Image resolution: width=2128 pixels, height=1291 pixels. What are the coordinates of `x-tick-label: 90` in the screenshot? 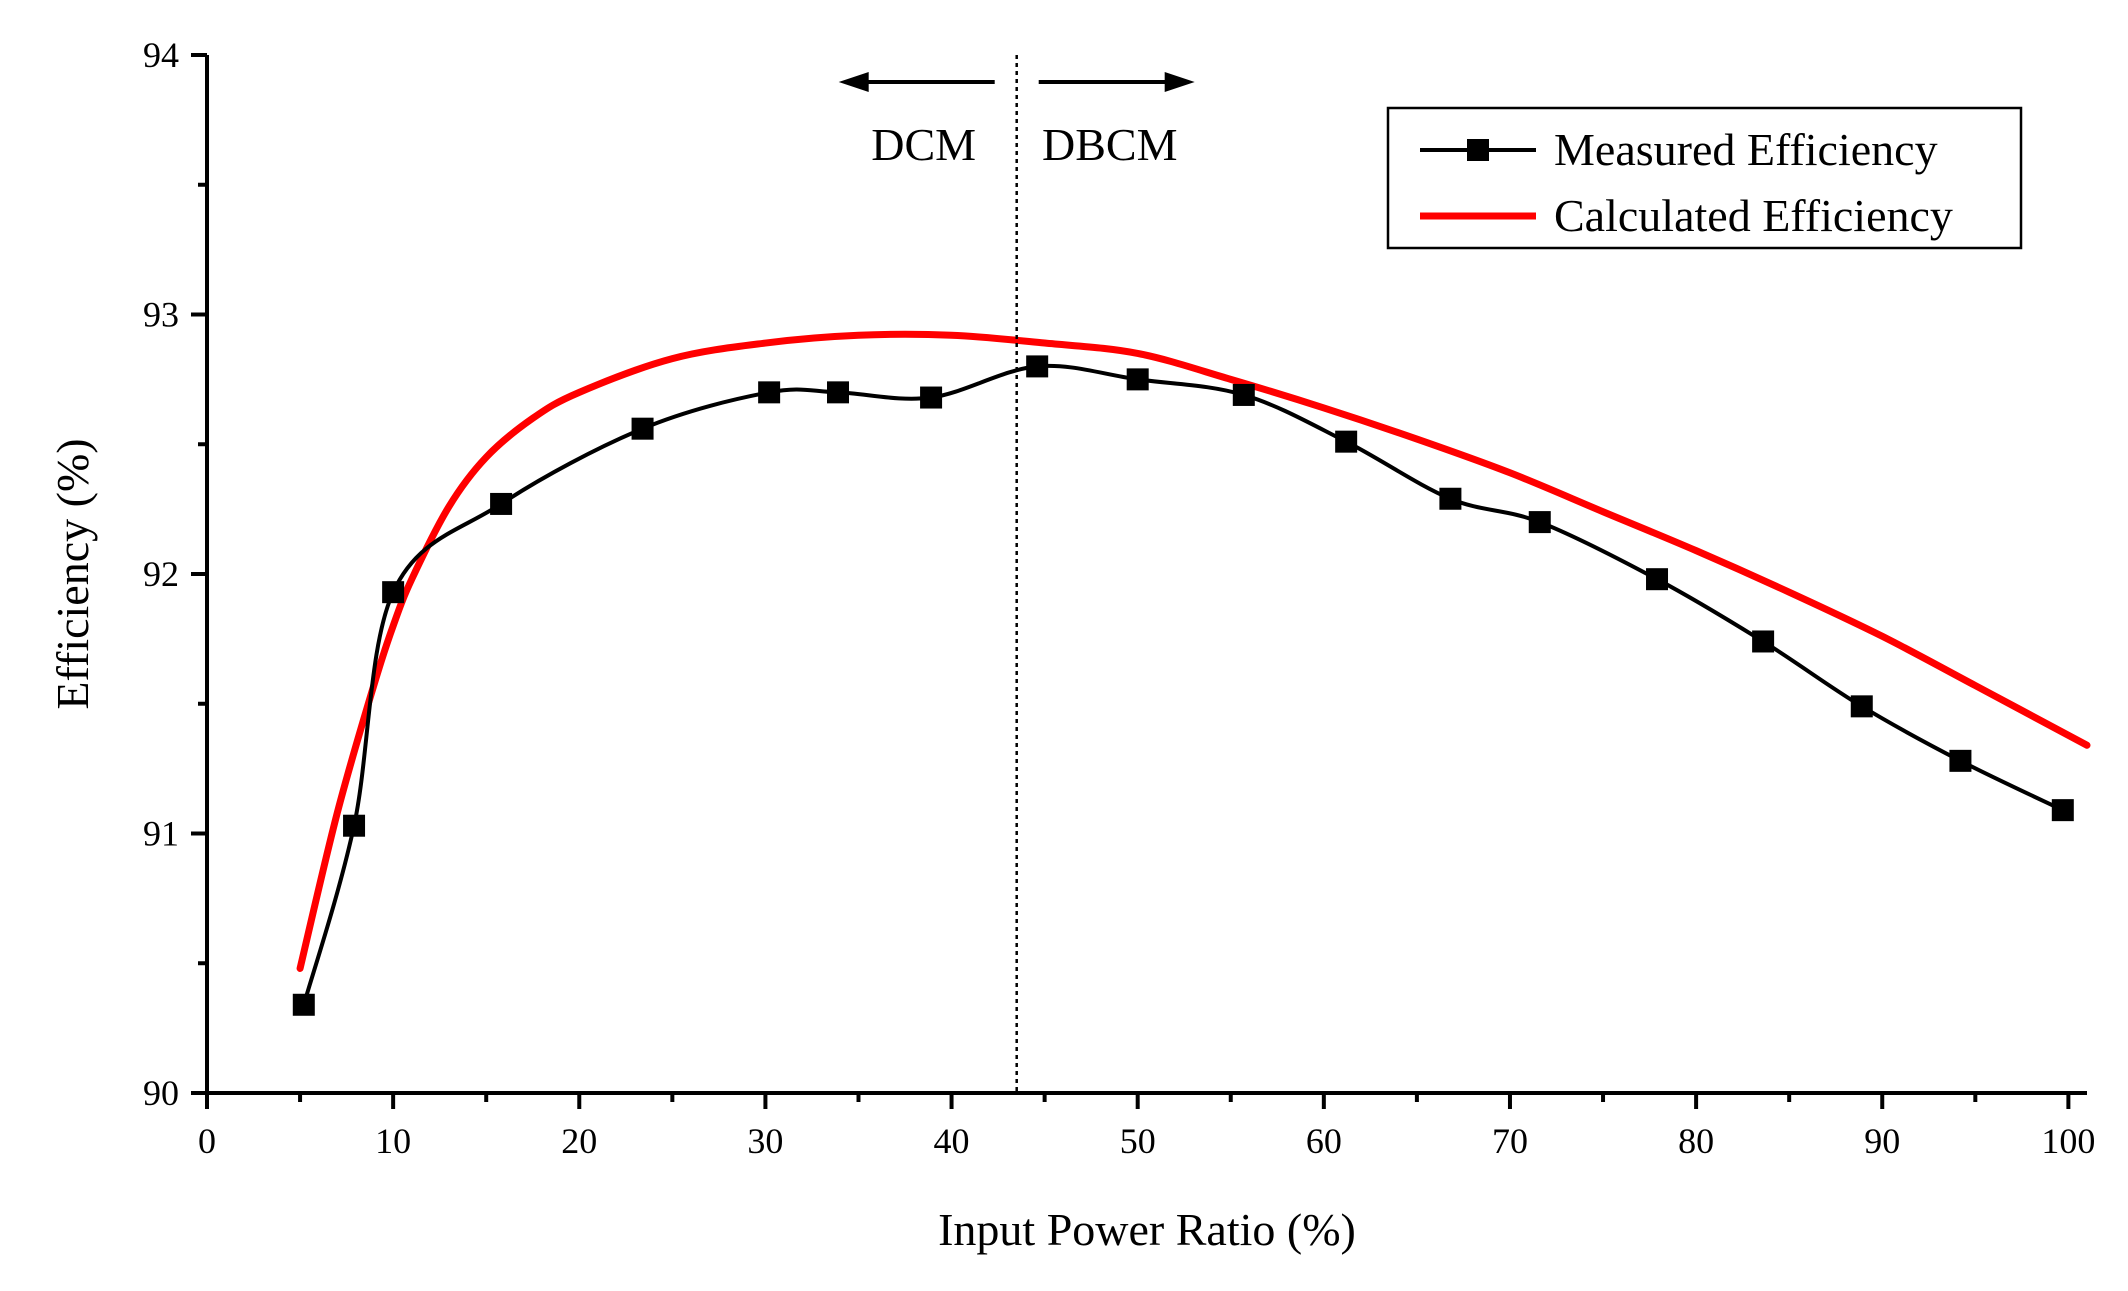 It's located at (1882, 1141).